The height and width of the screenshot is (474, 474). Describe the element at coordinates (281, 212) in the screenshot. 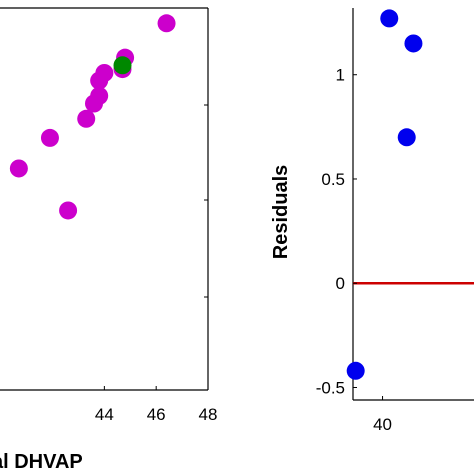

I see `right-y-axis-label: Residuals` at that location.